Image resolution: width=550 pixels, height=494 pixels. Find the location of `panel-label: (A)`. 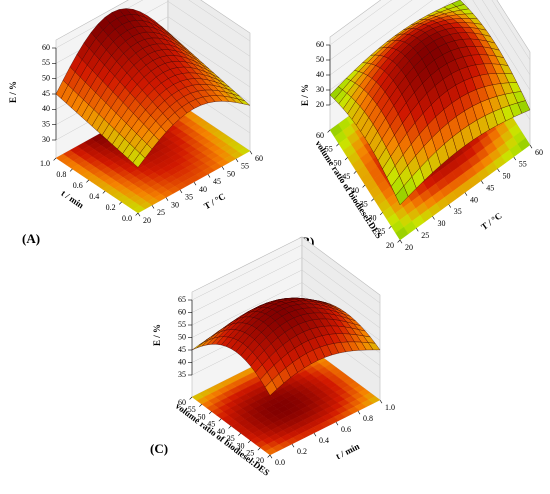

panel-label: (A) is located at coordinates (31, 238).